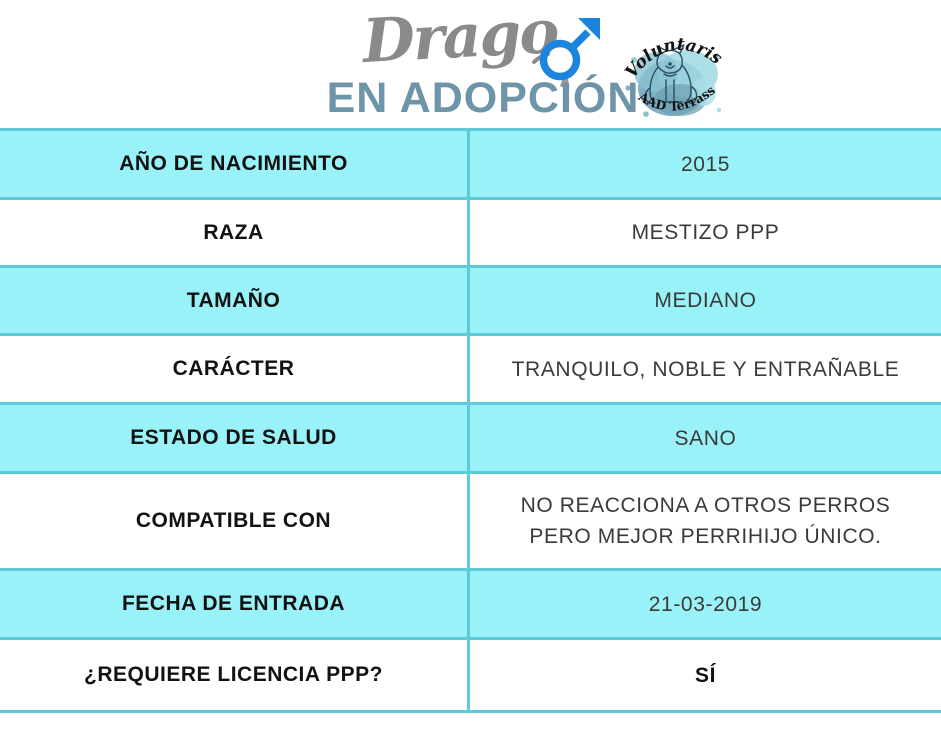  Describe the element at coordinates (705, 438) in the screenshot. I see `row-value: SANO` at that location.